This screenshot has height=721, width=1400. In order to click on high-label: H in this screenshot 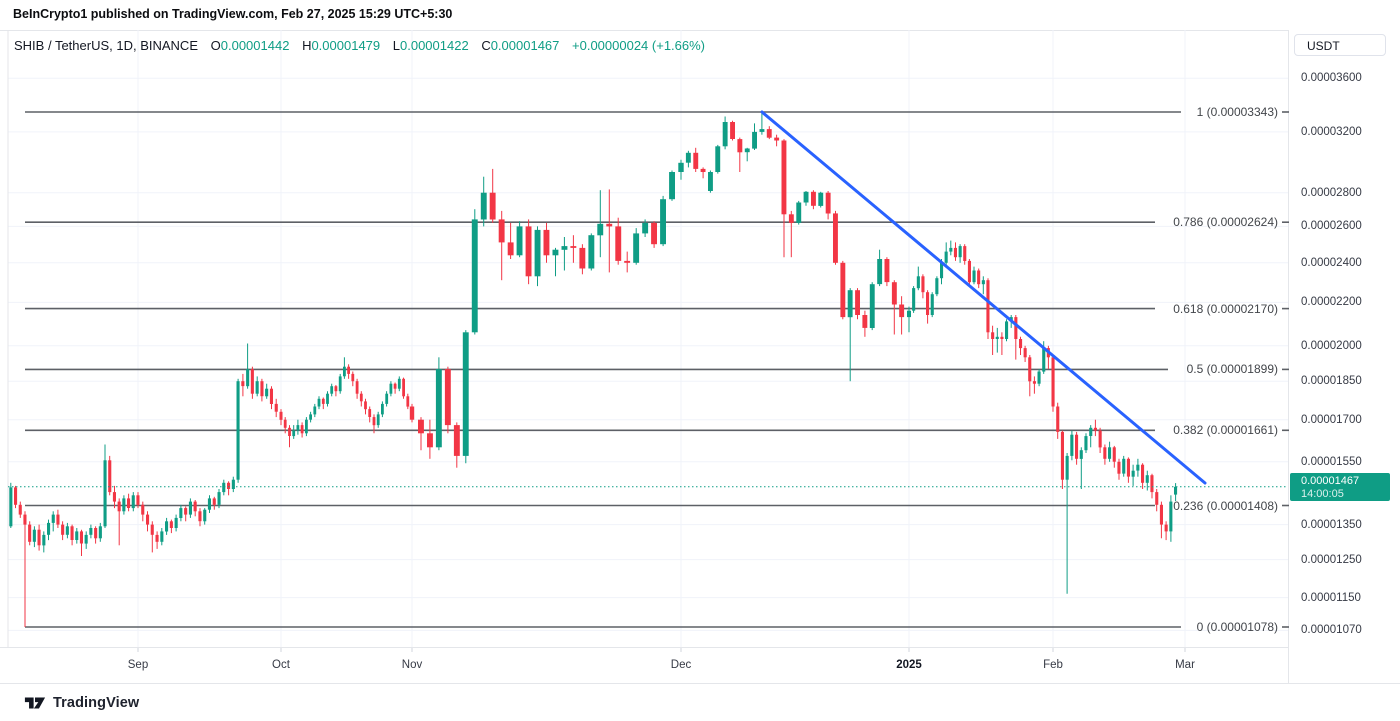, I will do `click(307, 45)`.